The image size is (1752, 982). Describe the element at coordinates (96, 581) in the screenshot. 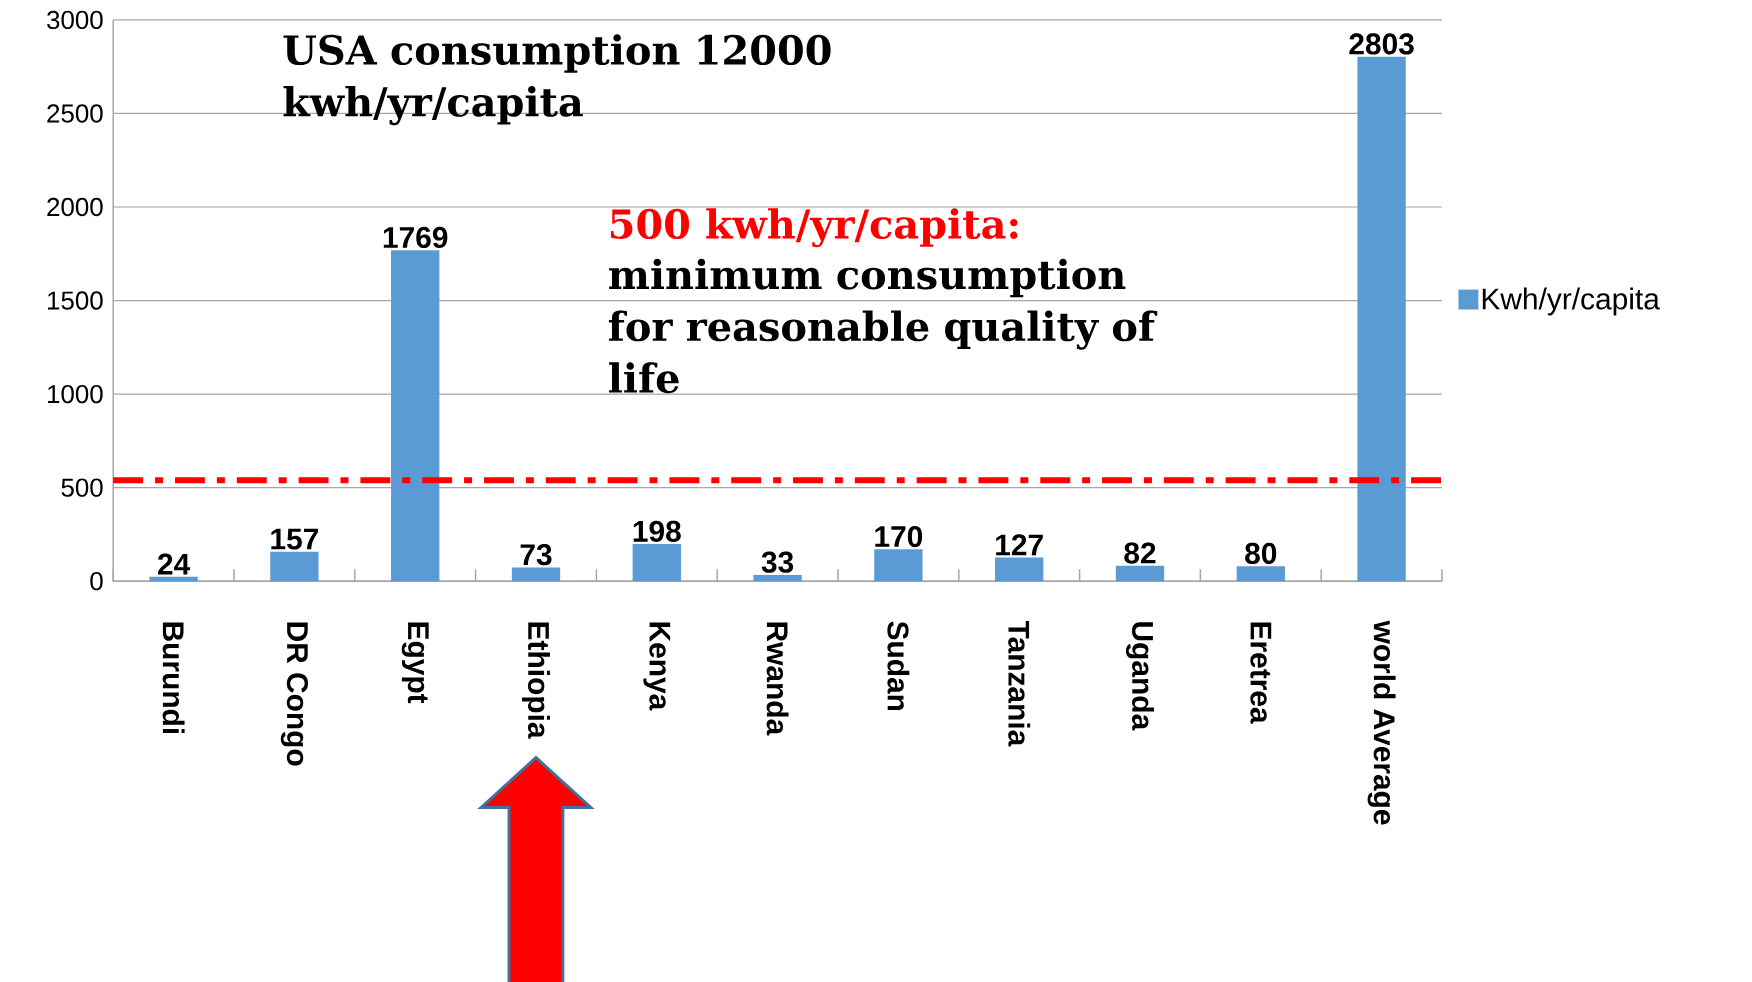

I see `y-tick-label: 0` at that location.